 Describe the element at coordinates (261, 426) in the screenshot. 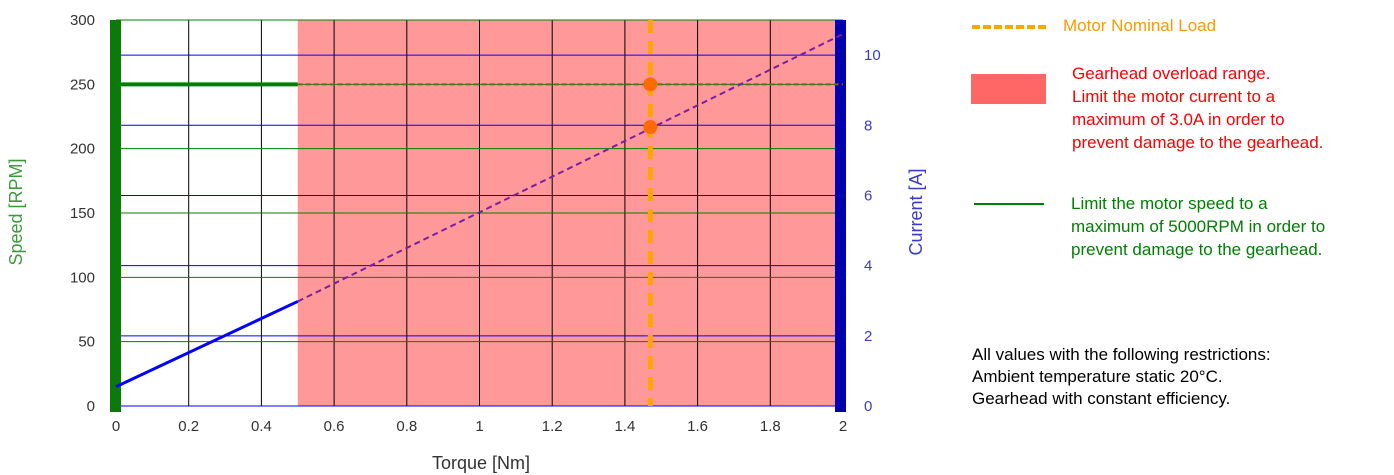

I see `x-tick-label: 0.4` at that location.